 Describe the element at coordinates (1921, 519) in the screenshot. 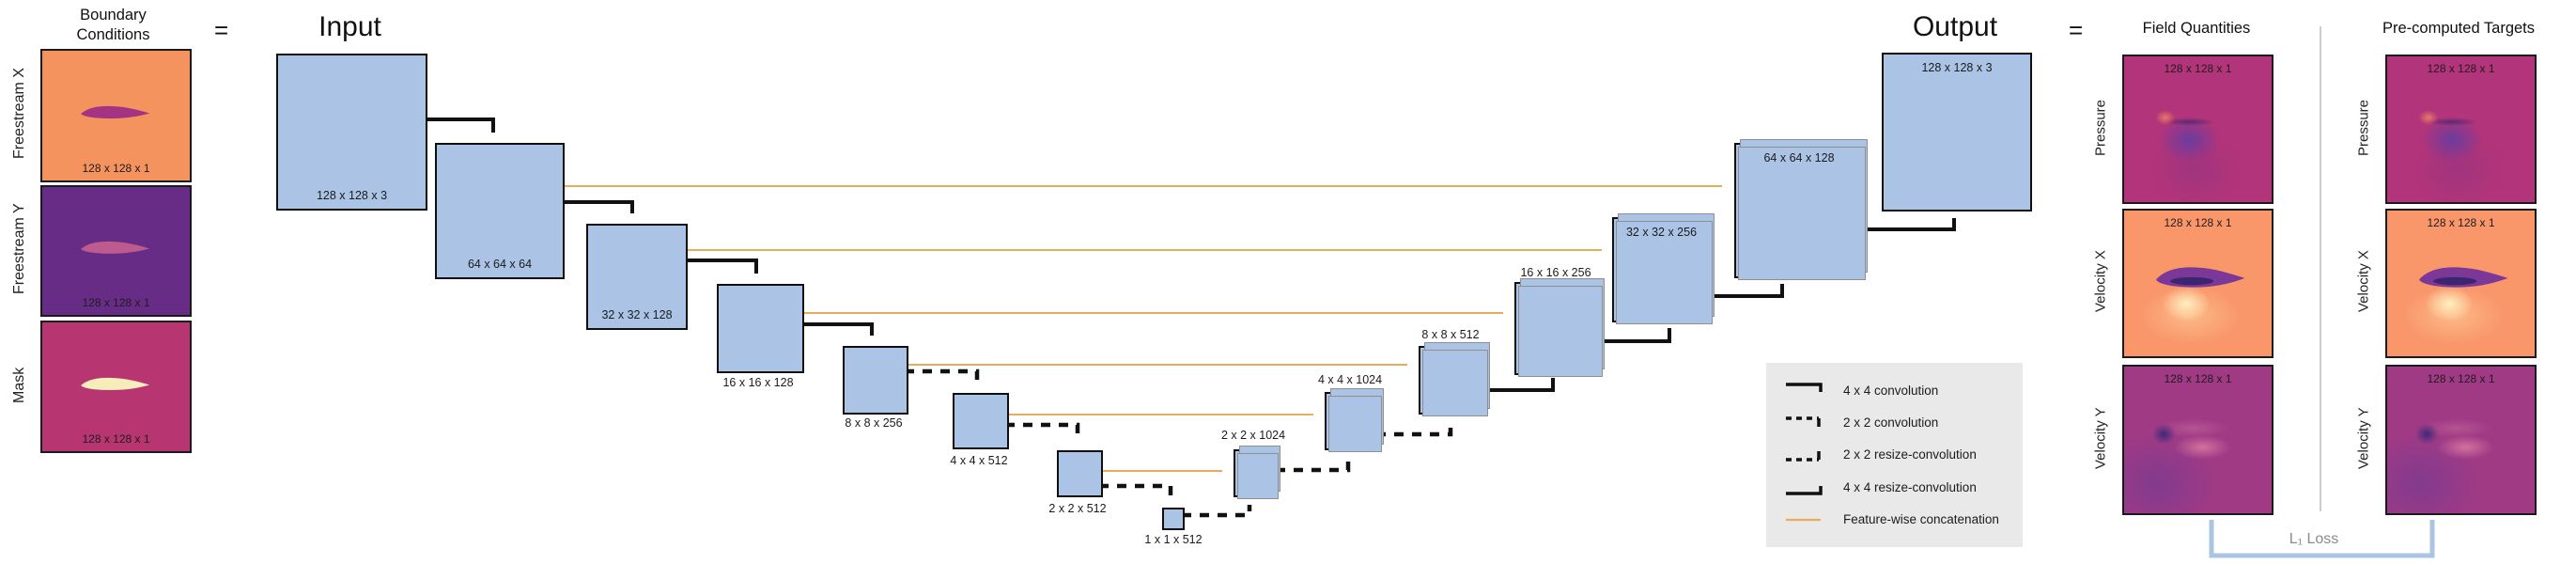

I see `legend-label: Feature-wise concatenation` at that location.